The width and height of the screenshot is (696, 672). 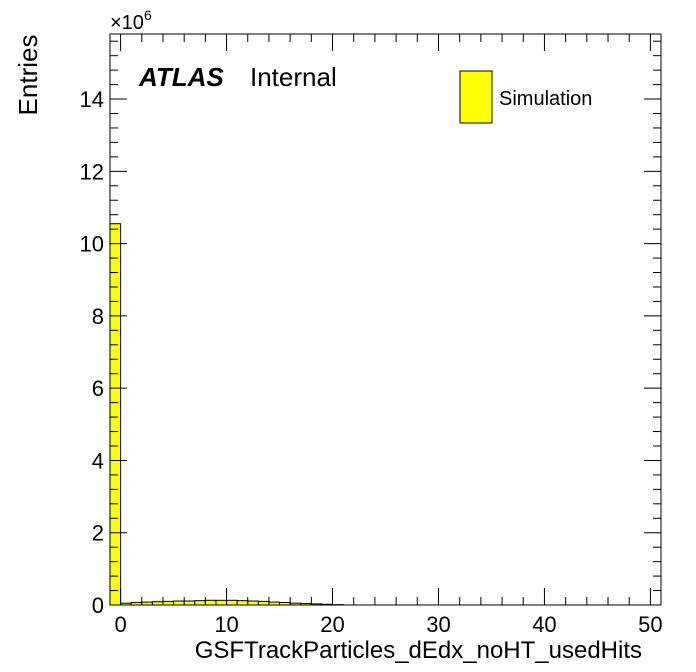 I want to click on y-tick-label: 0, so click(x=98, y=605).